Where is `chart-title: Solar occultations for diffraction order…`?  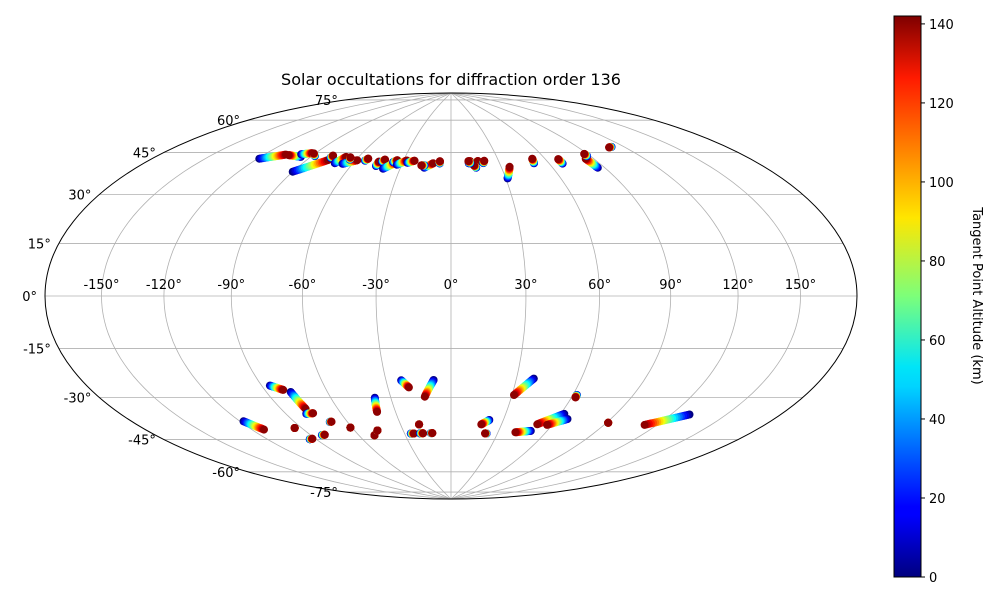
chart-title: Solar occultations for diffraction order… is located at coordinates (451, 79).